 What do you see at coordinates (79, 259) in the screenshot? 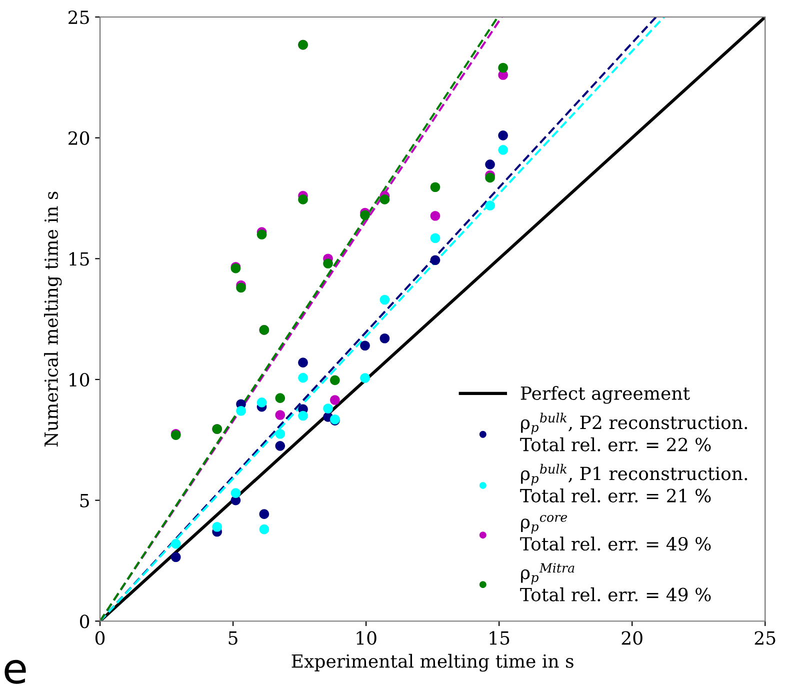
I see `y-tick-label: 15` at bounding box center [79, 259].